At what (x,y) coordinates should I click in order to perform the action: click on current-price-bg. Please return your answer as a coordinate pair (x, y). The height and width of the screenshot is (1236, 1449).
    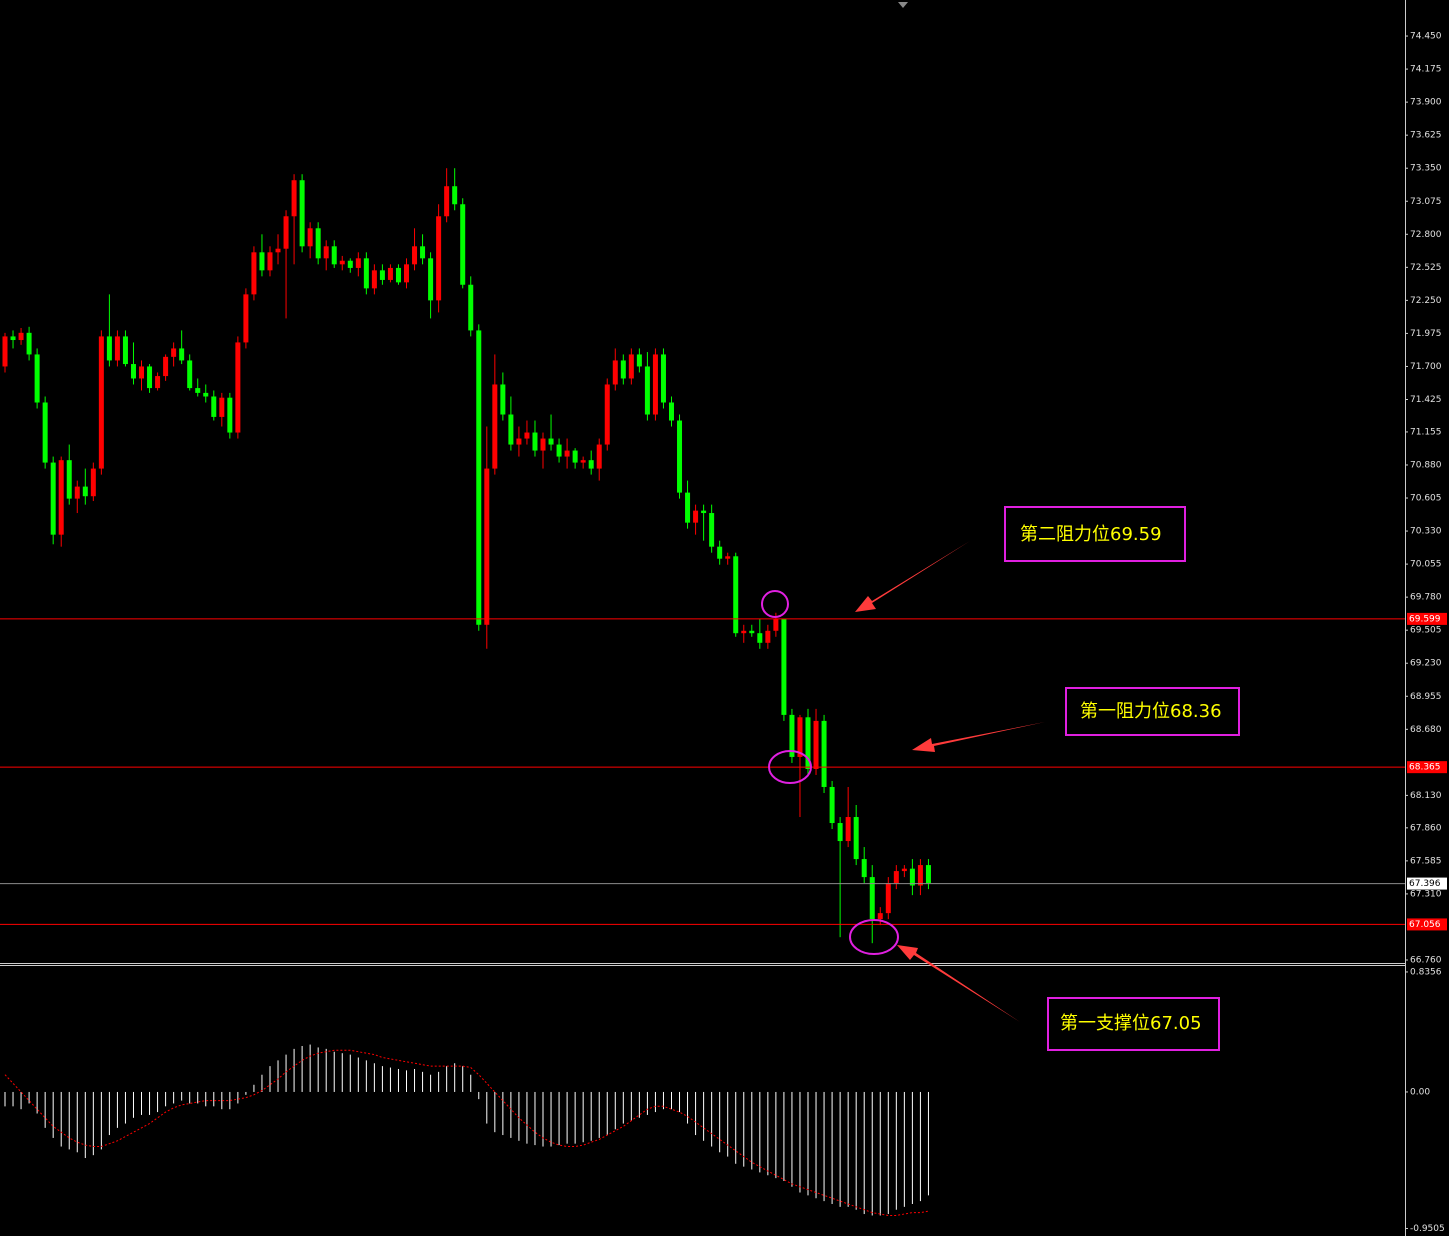
    Looking at the image, I should click on (1427, 883).